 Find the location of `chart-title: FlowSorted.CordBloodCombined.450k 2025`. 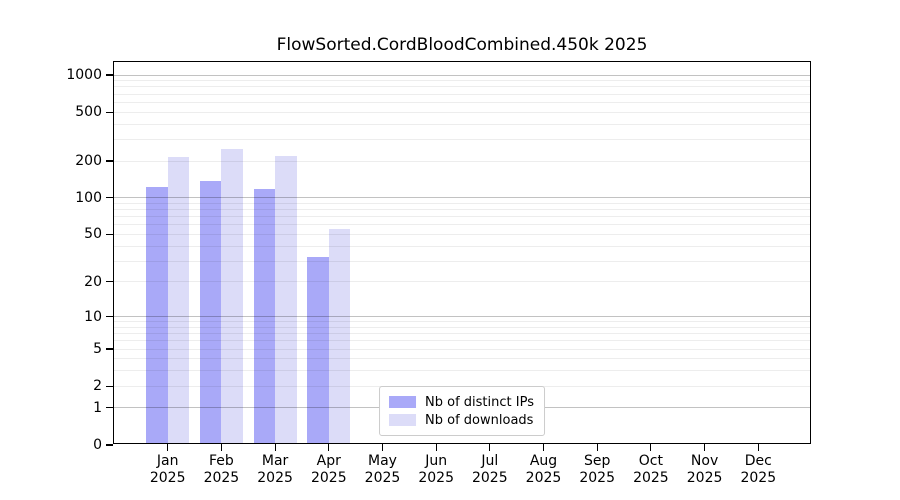

chart-title: FlowSorted.CordBloodCombined.450k 2025 is located at coordinates (462, 45).